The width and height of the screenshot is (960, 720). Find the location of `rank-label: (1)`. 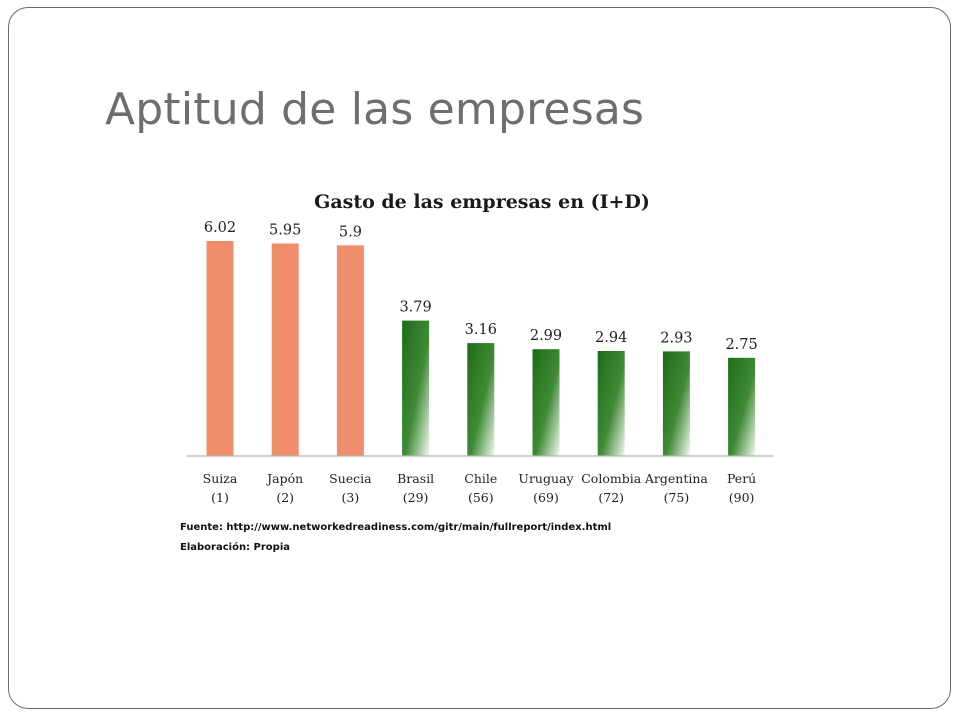

rank-label: (1) is located at coordinates (220, 497).